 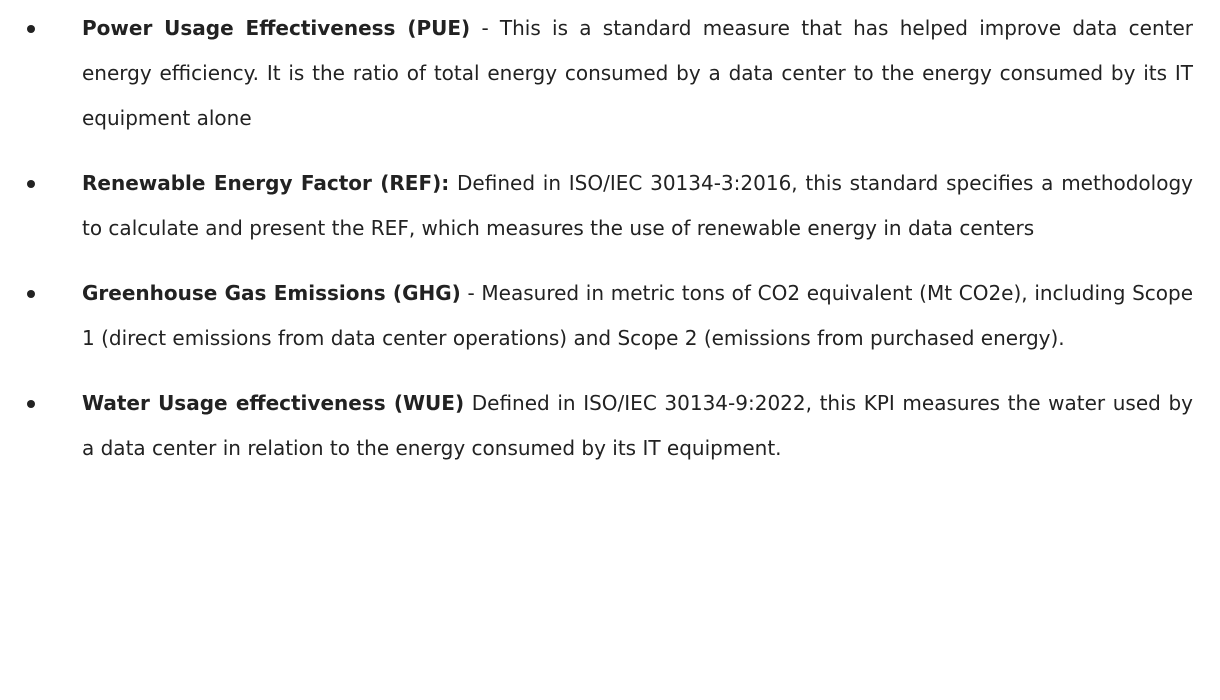 What do you see at coordinates (271, 293) in the screenshot?
I see `term: Greenhouse Gas Emissions (GHG)` at bounding box center [271, 293].